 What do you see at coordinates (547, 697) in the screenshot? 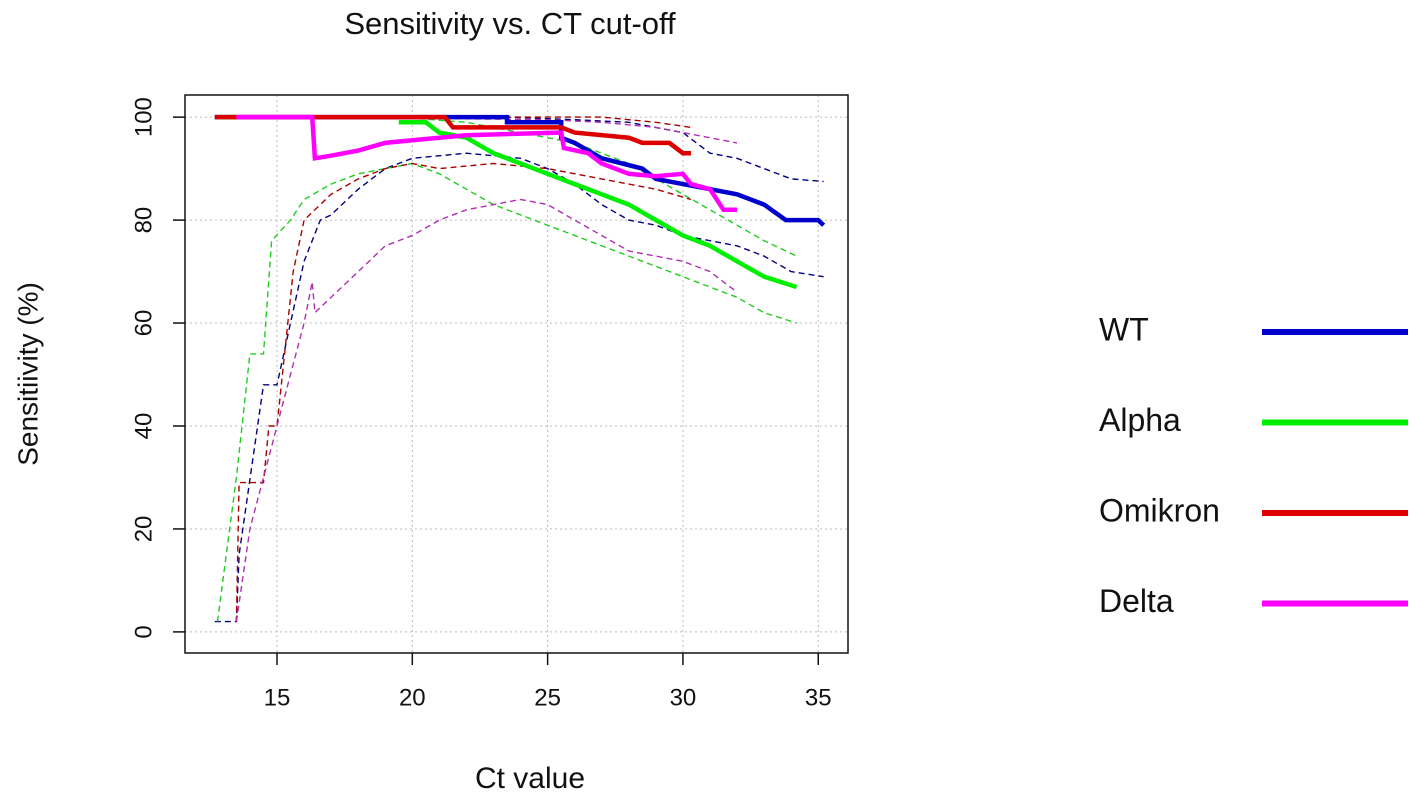
I see `x-tick-label: 25` at bounding box center [547, 697].